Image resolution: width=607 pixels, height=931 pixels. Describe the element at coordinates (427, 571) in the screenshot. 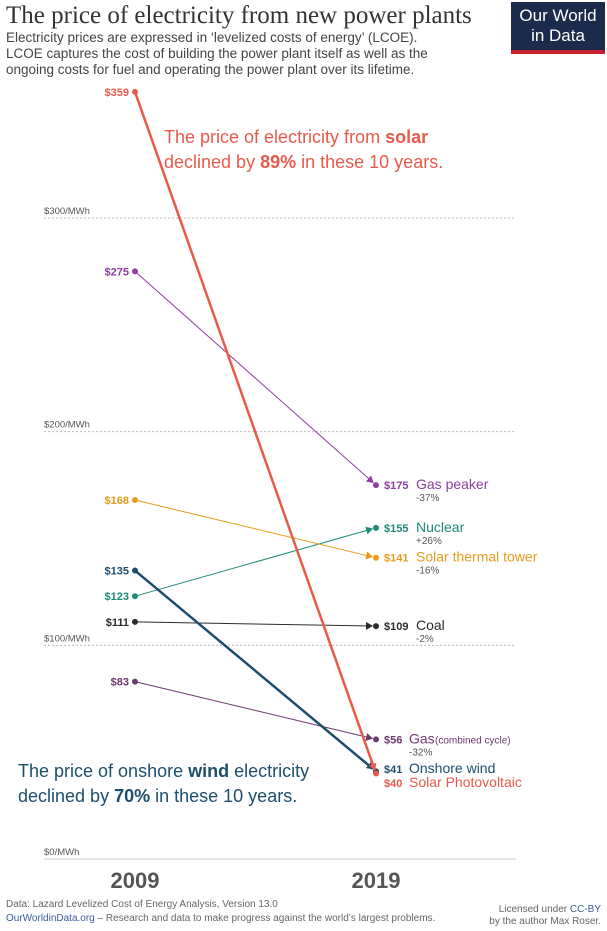

I see `change-label: -16%` at that location.